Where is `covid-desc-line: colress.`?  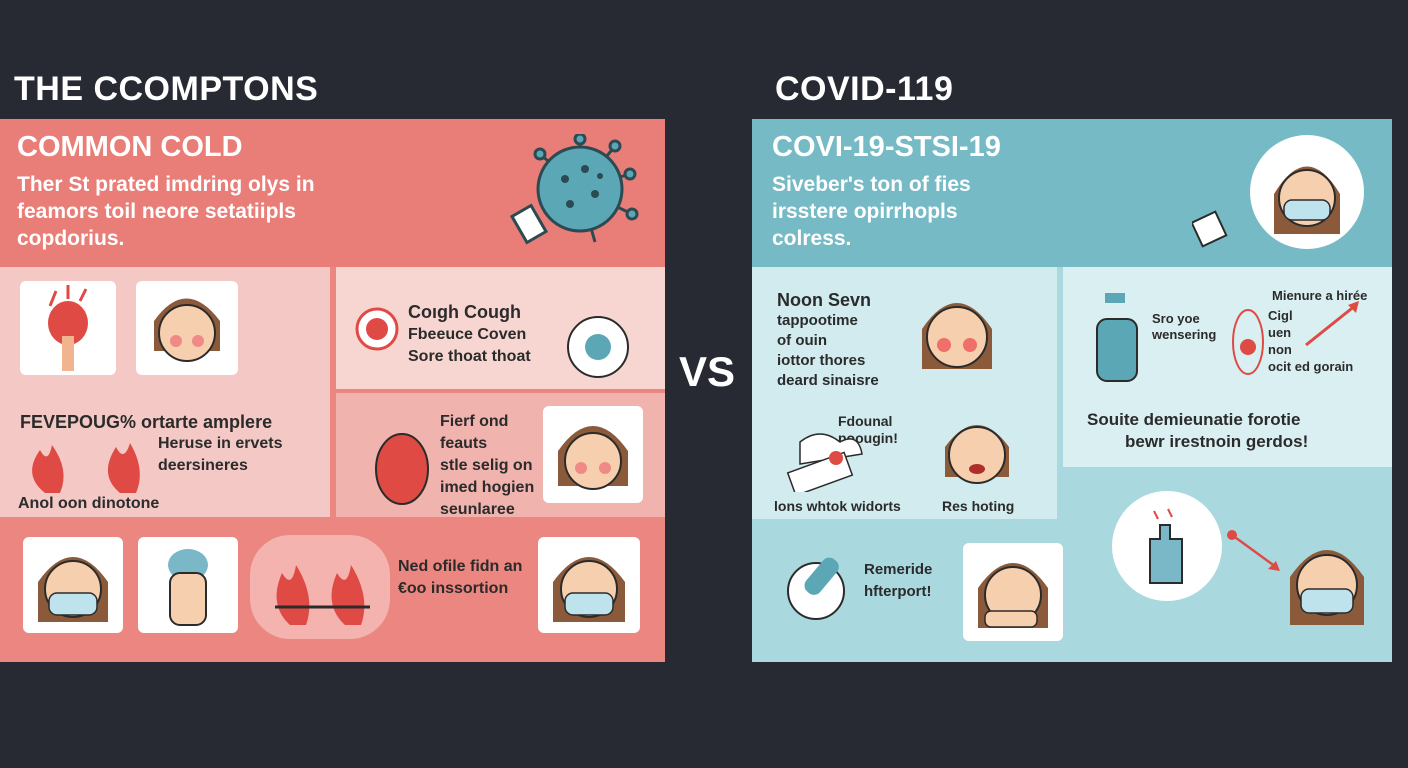
covid-desc-line: colress. is located at coordinates (812, 238).